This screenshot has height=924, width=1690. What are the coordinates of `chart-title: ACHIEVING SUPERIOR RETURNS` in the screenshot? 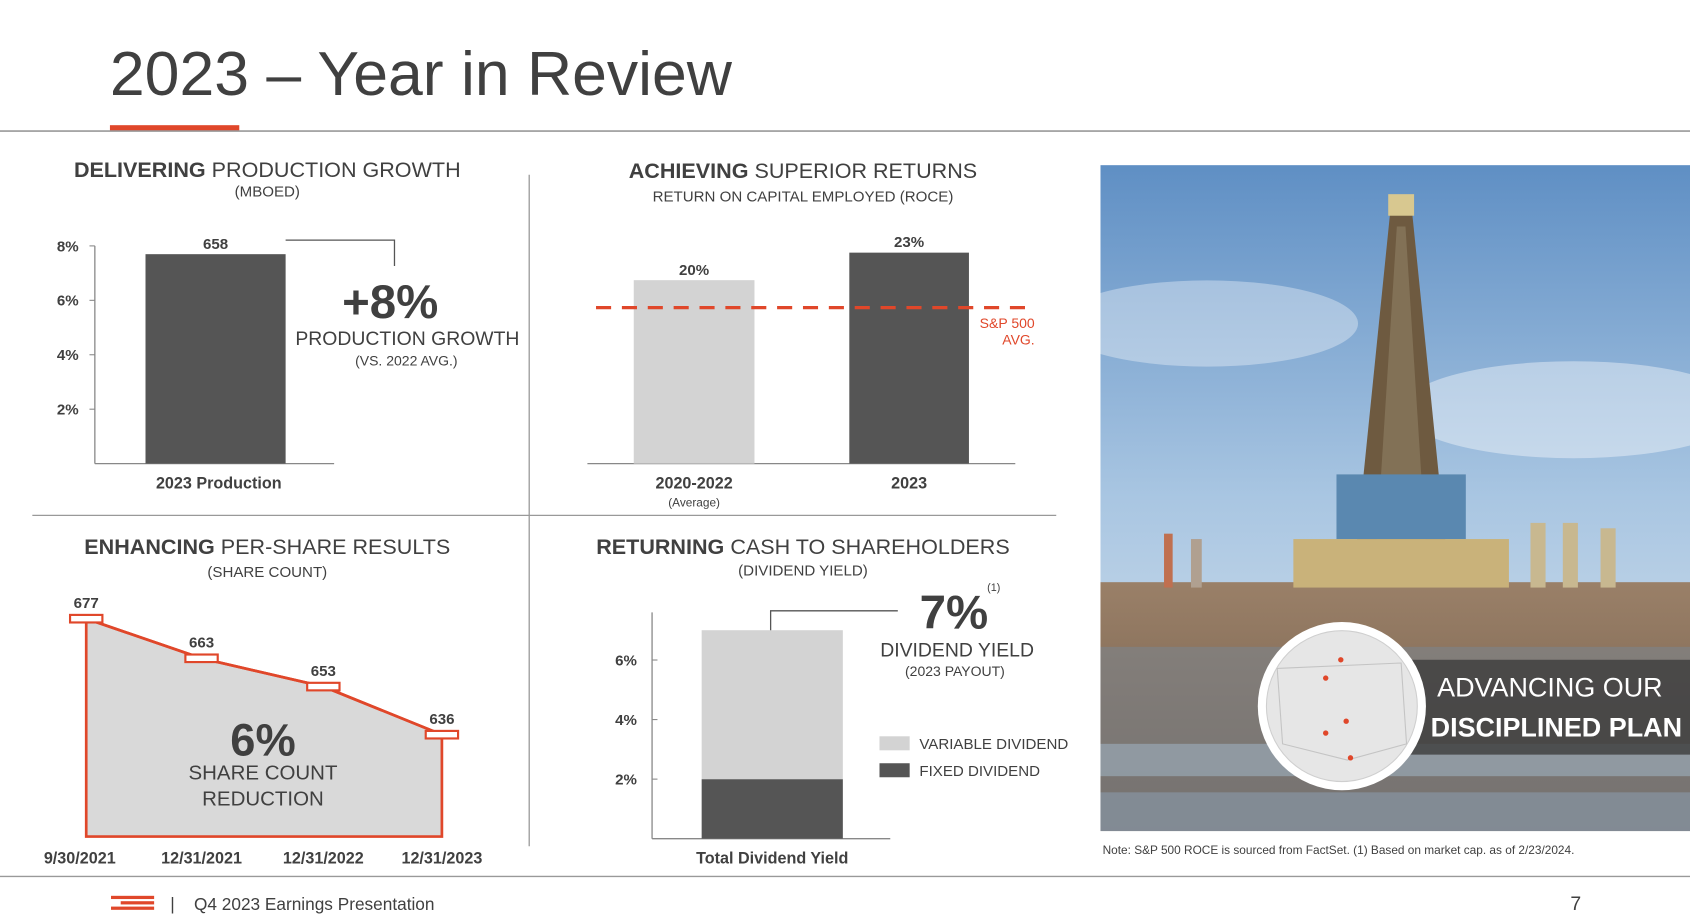 It's located at (803, 170).